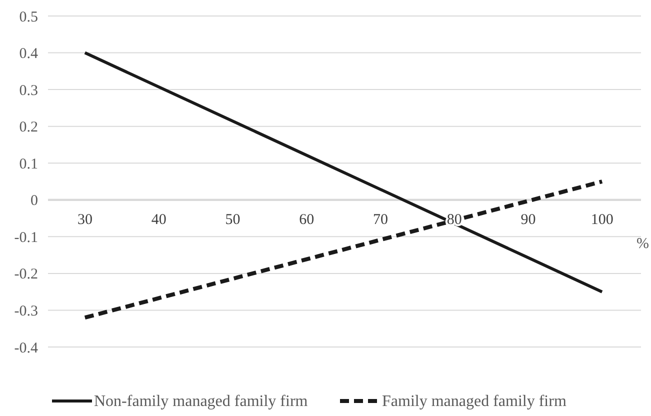  What do you see at coordinates (34, 201) in the screenshot?
I see `y-tick-label: 0` at bounding box center [34, 201].